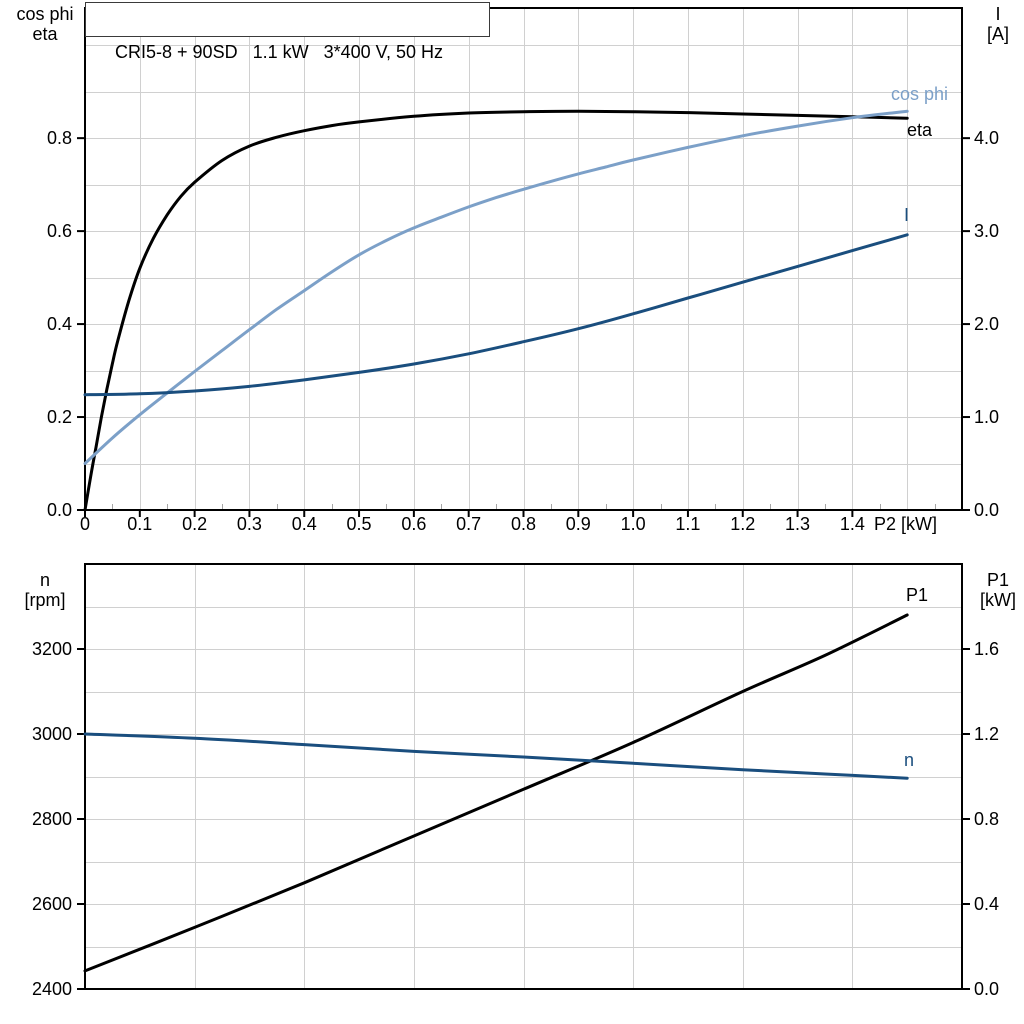 This screenshot has width=1024, height=1024. What do you see at coordinates (998, 14) in the screenshot?
I see `axis-title-line: I` at bounding box center [998, 14].